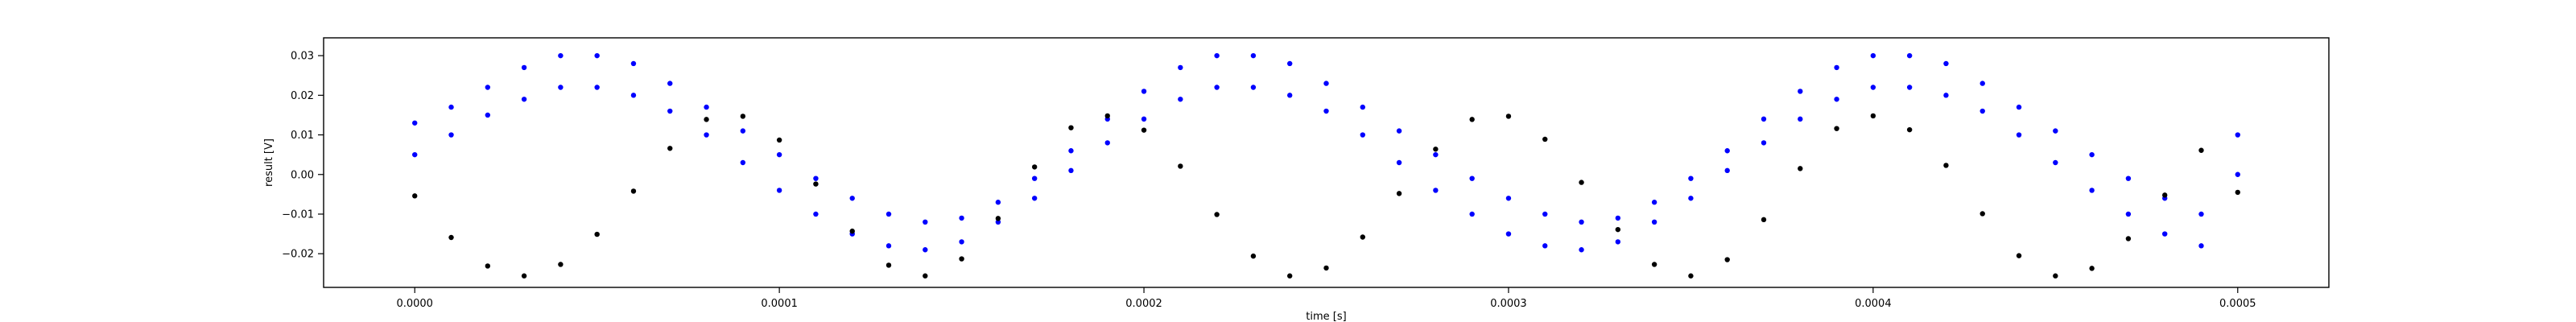 The height and width of the screenshot is (322, 2576). I want to click on y-axis-label: result [V], so click(269, 162).